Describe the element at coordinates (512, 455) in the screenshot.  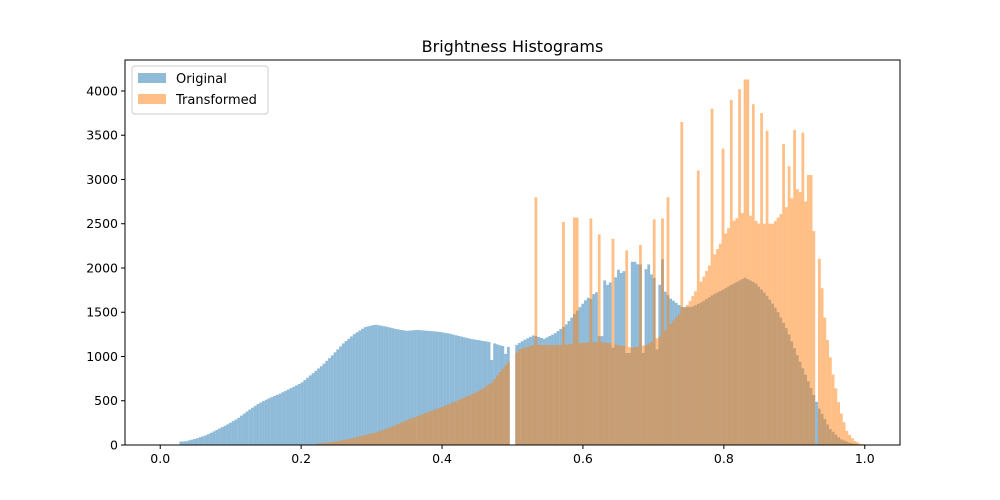
I see `x-axis: 0.0 0.2 0.4 0.6 0.8 1.0` at that location.